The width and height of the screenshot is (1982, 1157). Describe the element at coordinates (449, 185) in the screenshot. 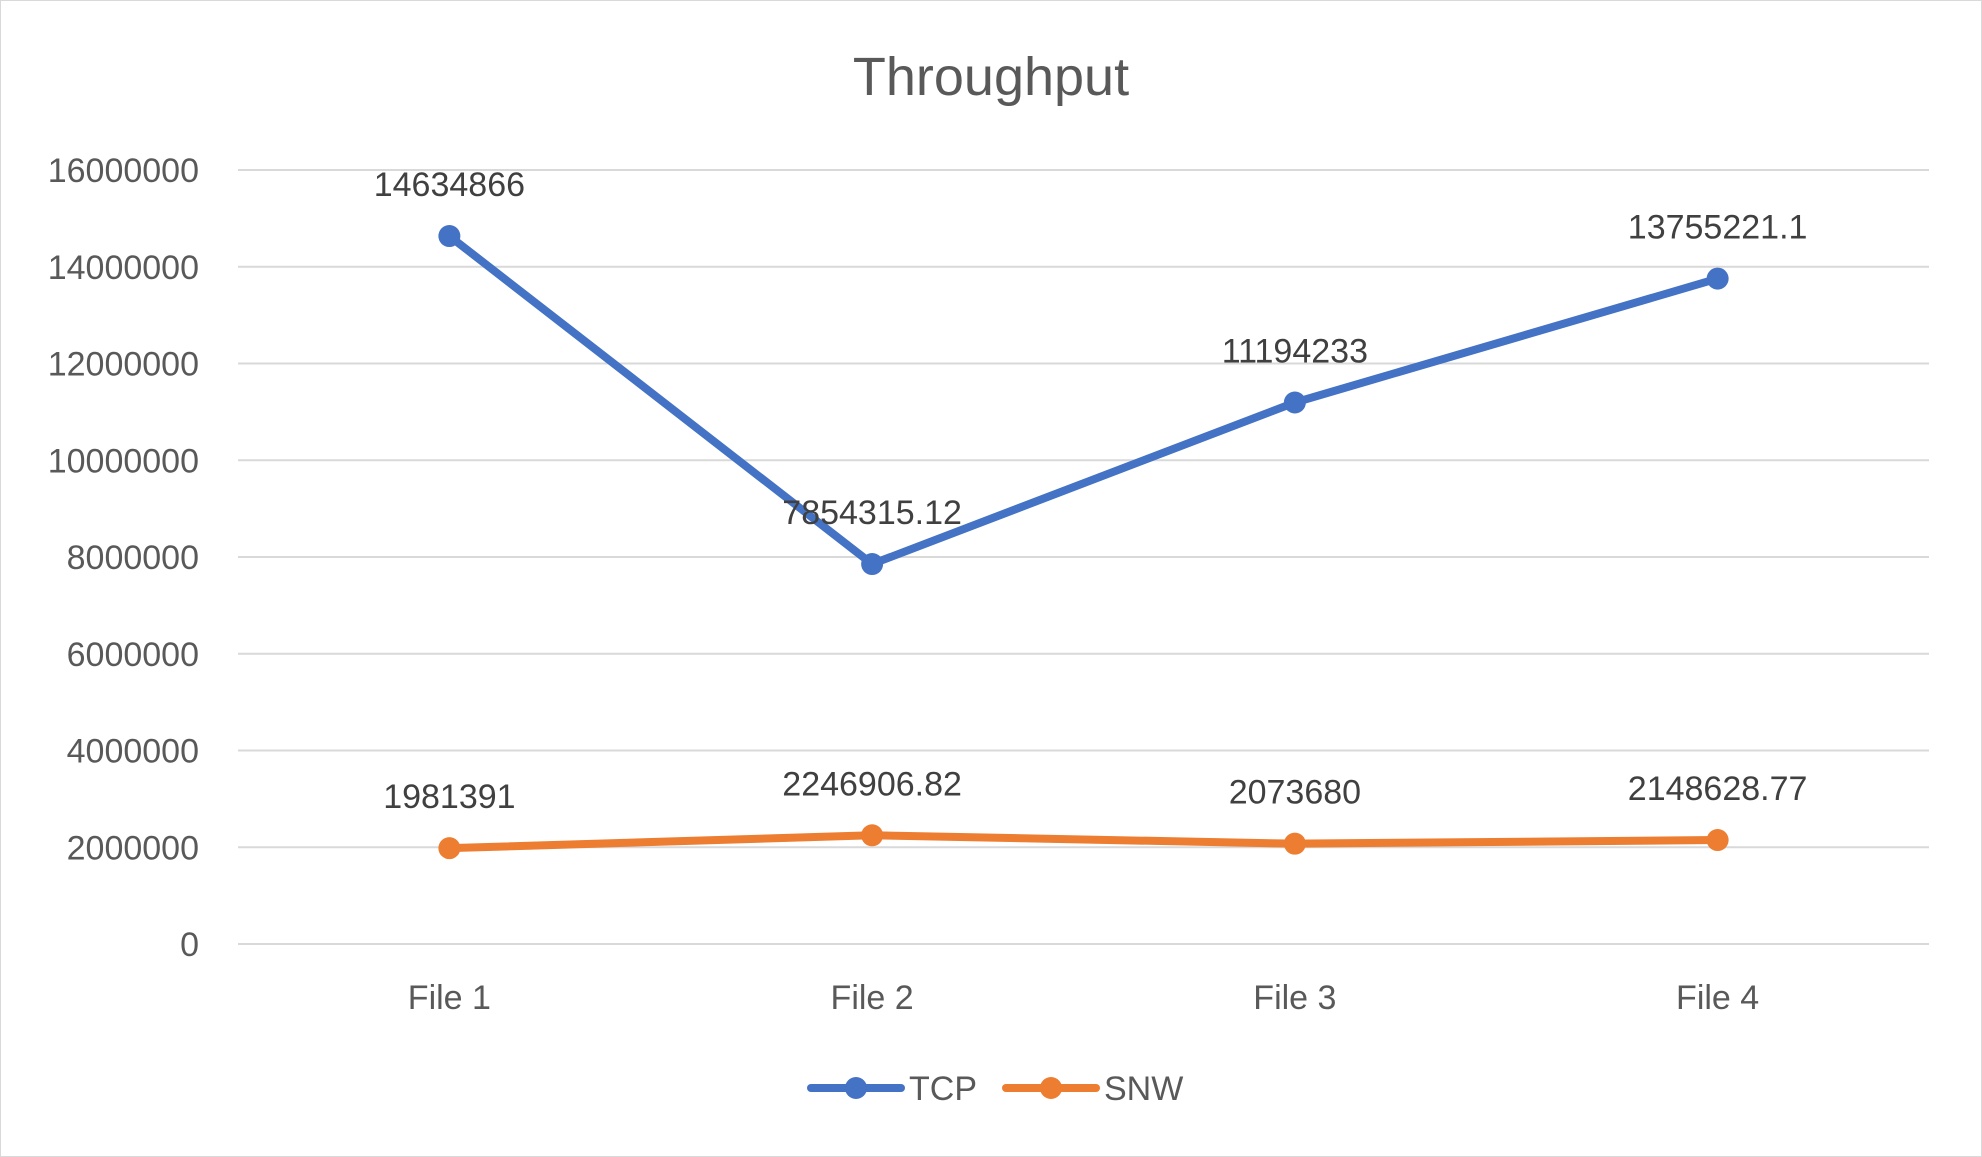

I see `data-label-tcp: 14634866` at that location.